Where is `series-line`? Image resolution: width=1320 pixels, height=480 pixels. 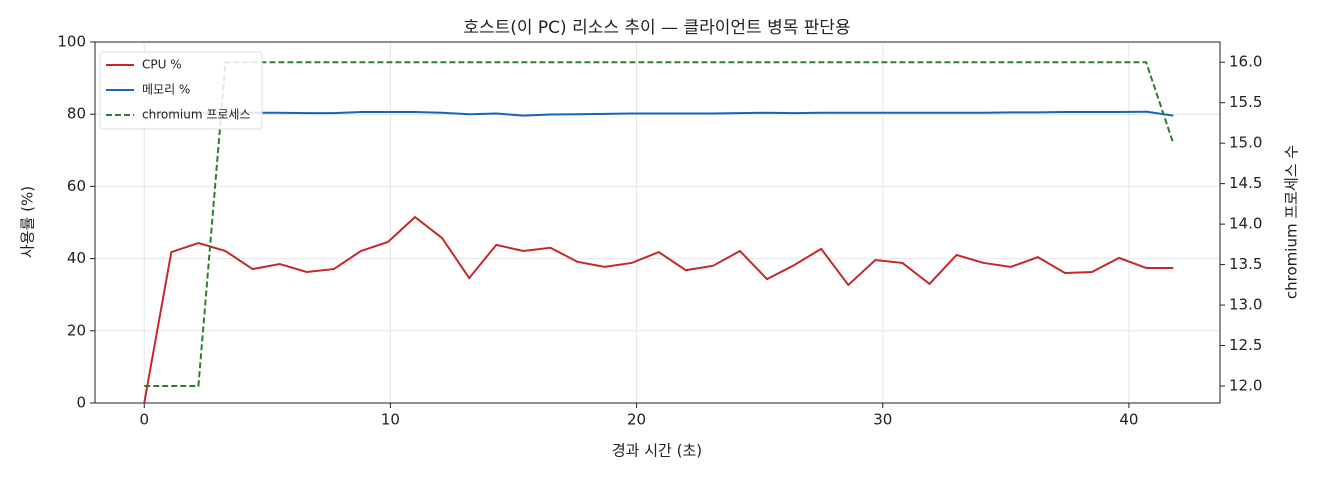 series-line is located at coordinates (659, 113).